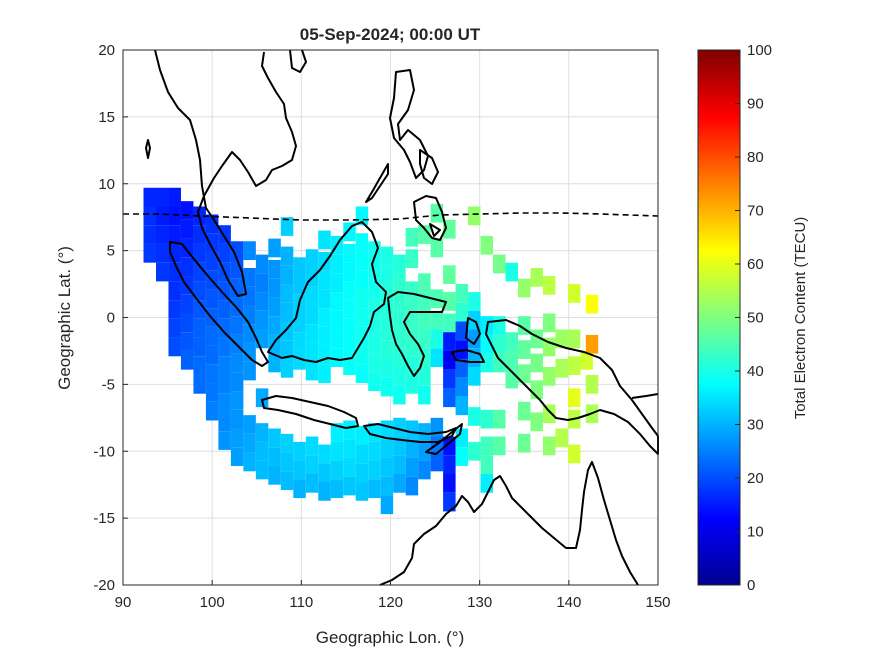 The image size is (875, 656). I want to click on colorbar-tick-label: 90, so click(755, 104).